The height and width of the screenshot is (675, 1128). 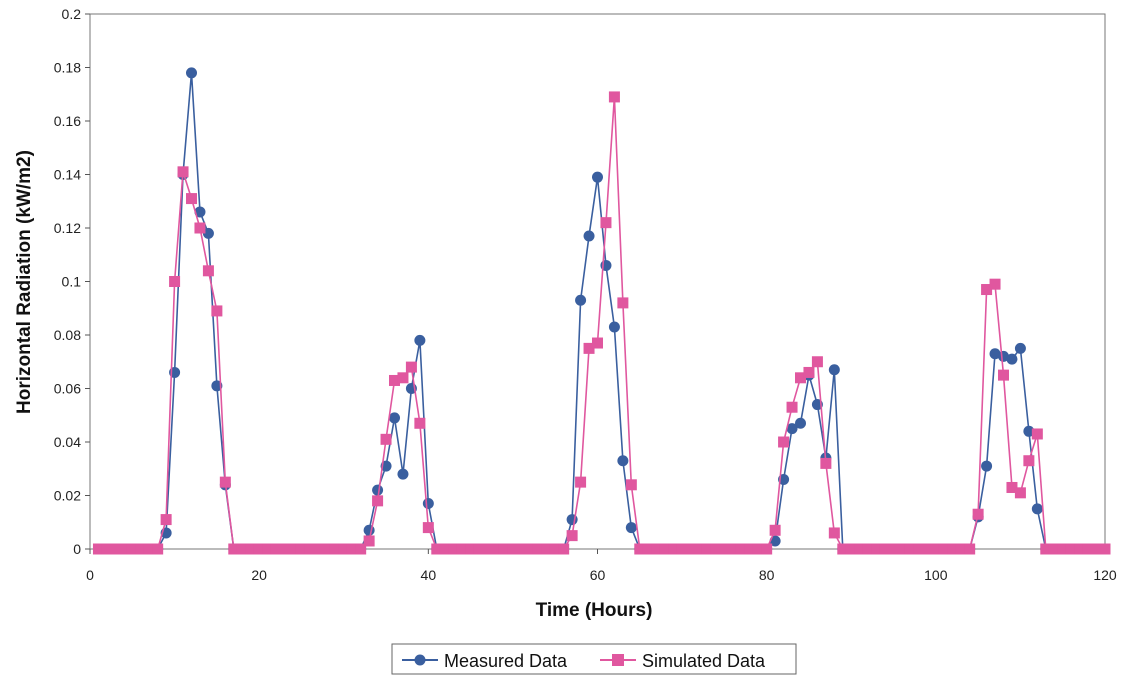 What do you see at coordinates (506, 661) in the screenshot?
I see `legend-measured-label: Measured Data` at bounding box center [506, 661].